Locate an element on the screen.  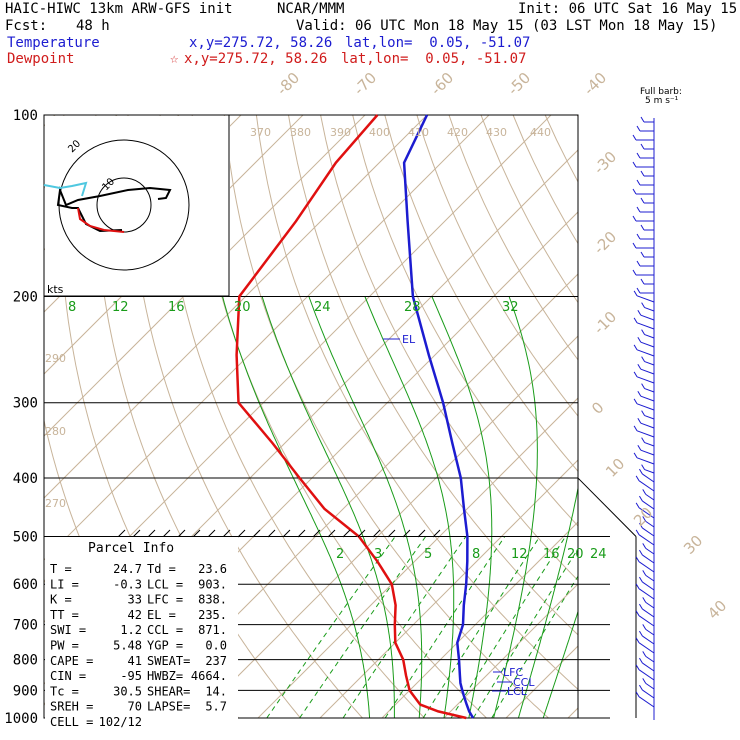
moist-adiabat-label: 8 is located at coordinates (72, 307).